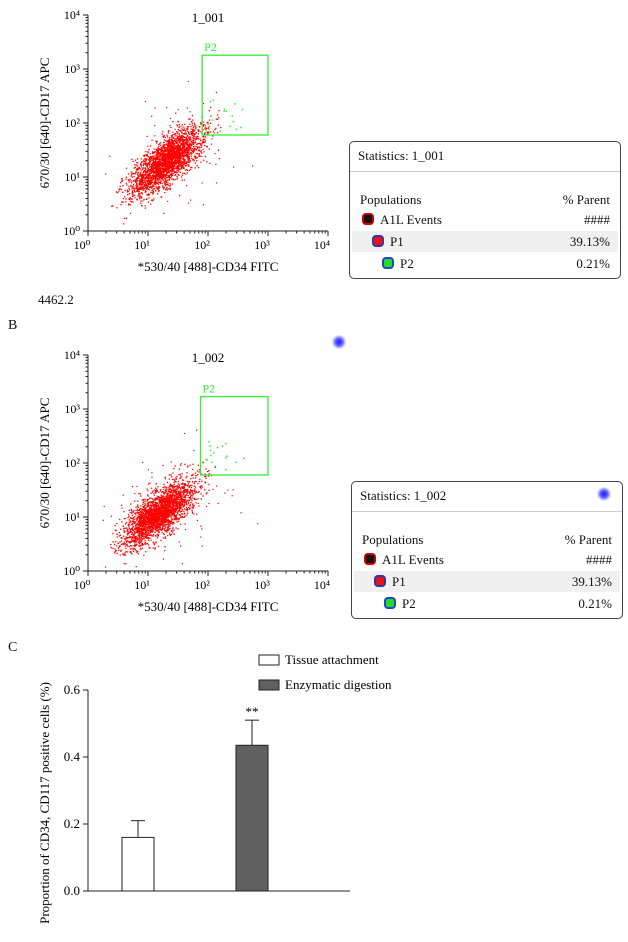 This screenshot has height=942, width=628. What do you see at coordinates (72, 463) in the screenshot?
I see `y-tick-label: 10²` at bounding box center [72, 463].